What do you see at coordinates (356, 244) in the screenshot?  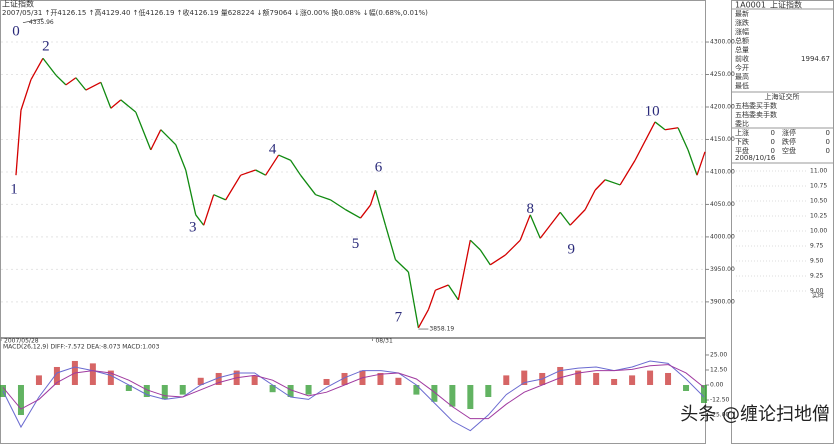 I see `wave-label: 5` at bounding box center [356, 244].